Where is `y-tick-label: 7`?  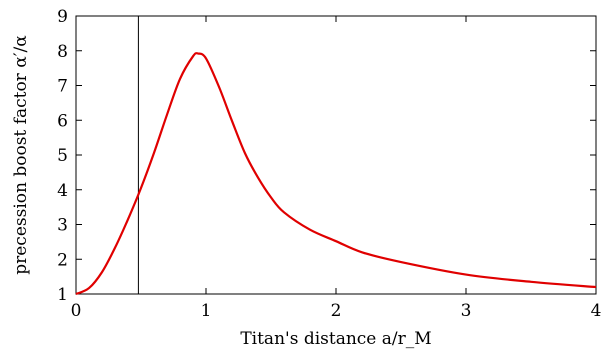
y-tick-label: 7 is located at coordinates (62, 87).